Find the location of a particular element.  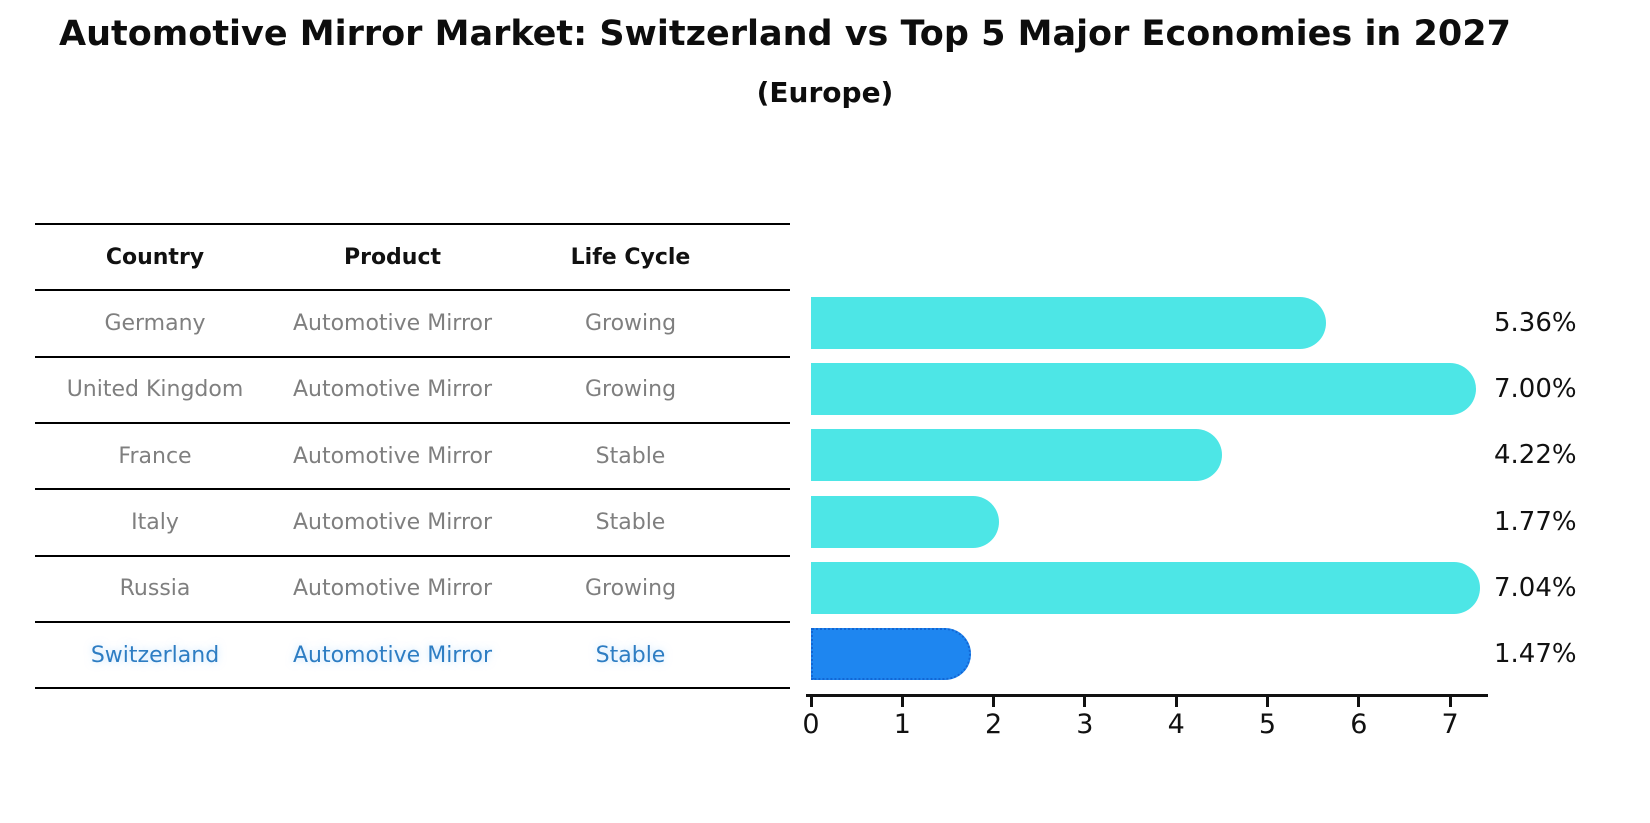

x-tick-label: 5 is located at coordinates (1267, 724).